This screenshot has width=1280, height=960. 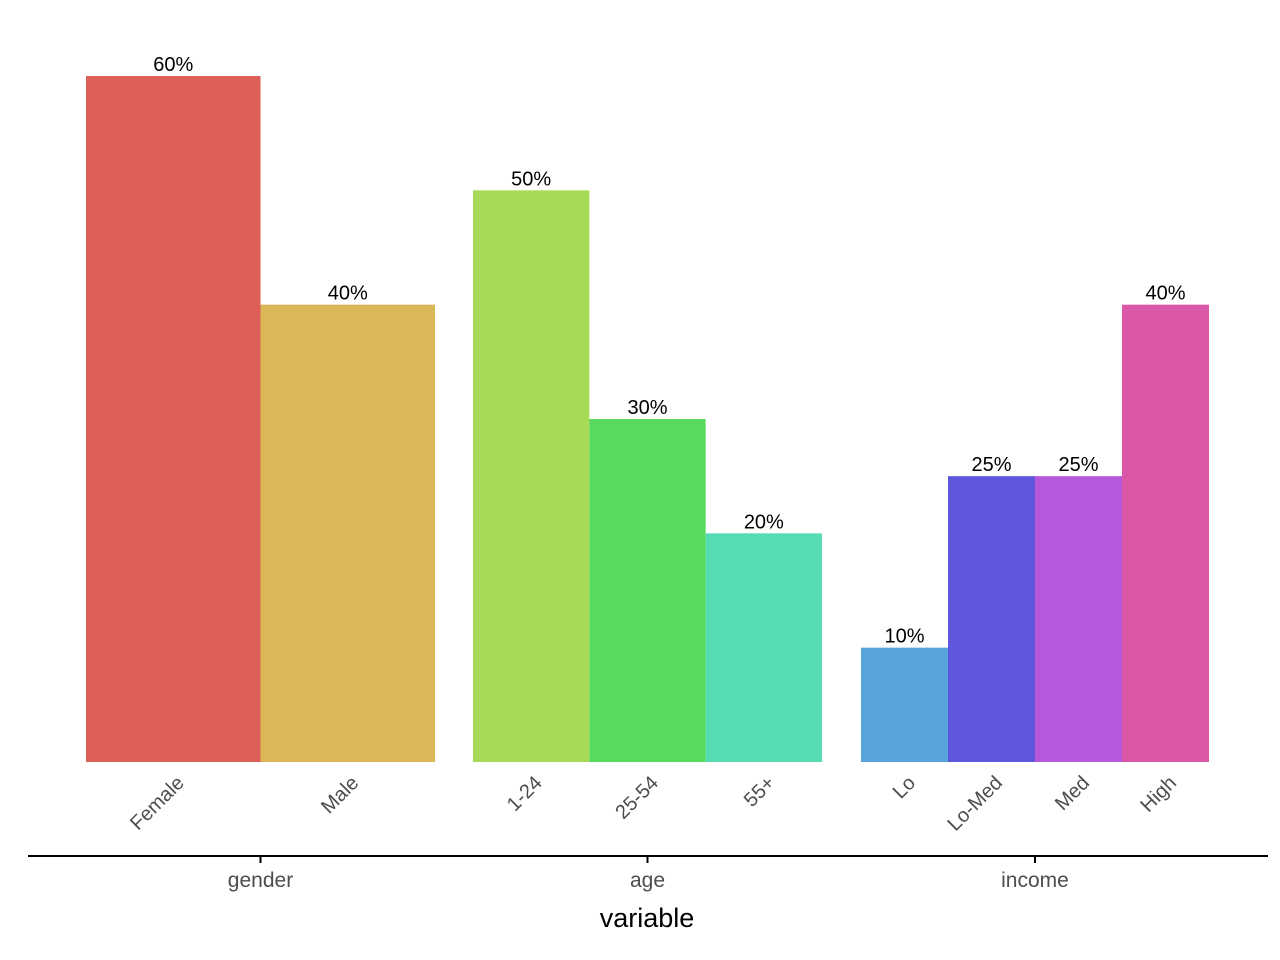 What do you see at coordinates (1165, 533) in the screenshot?
I see `bar-income-high` at bounding box center [1165, 533].